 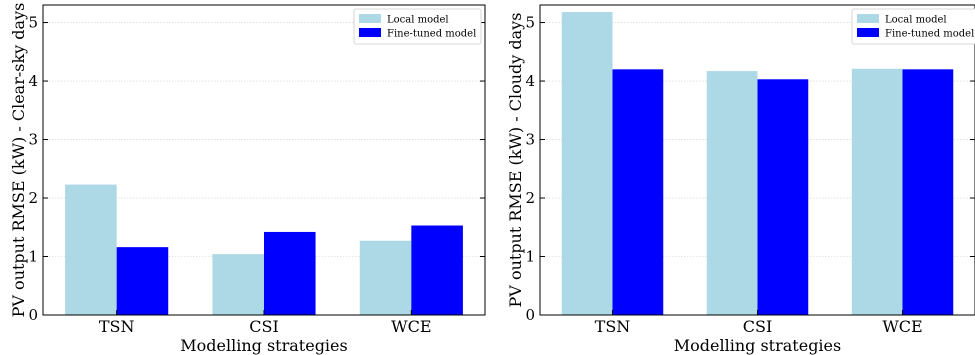 I want to click on y-axis-label: PV output RMSE (kW) - Cloudy days, so click(x=515, y=160).